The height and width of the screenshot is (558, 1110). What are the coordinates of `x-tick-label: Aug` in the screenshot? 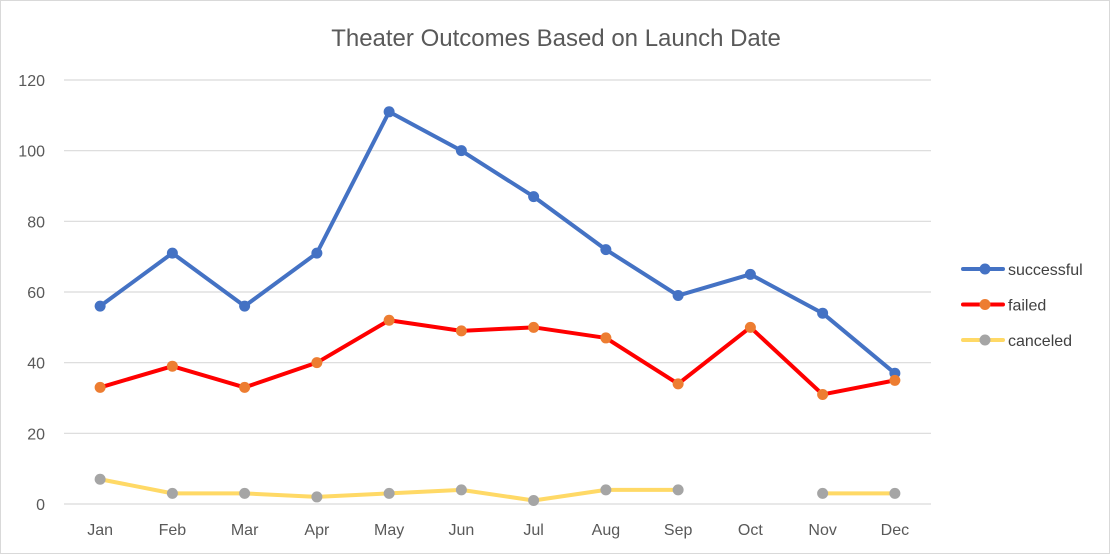 It's located at (606, 530).